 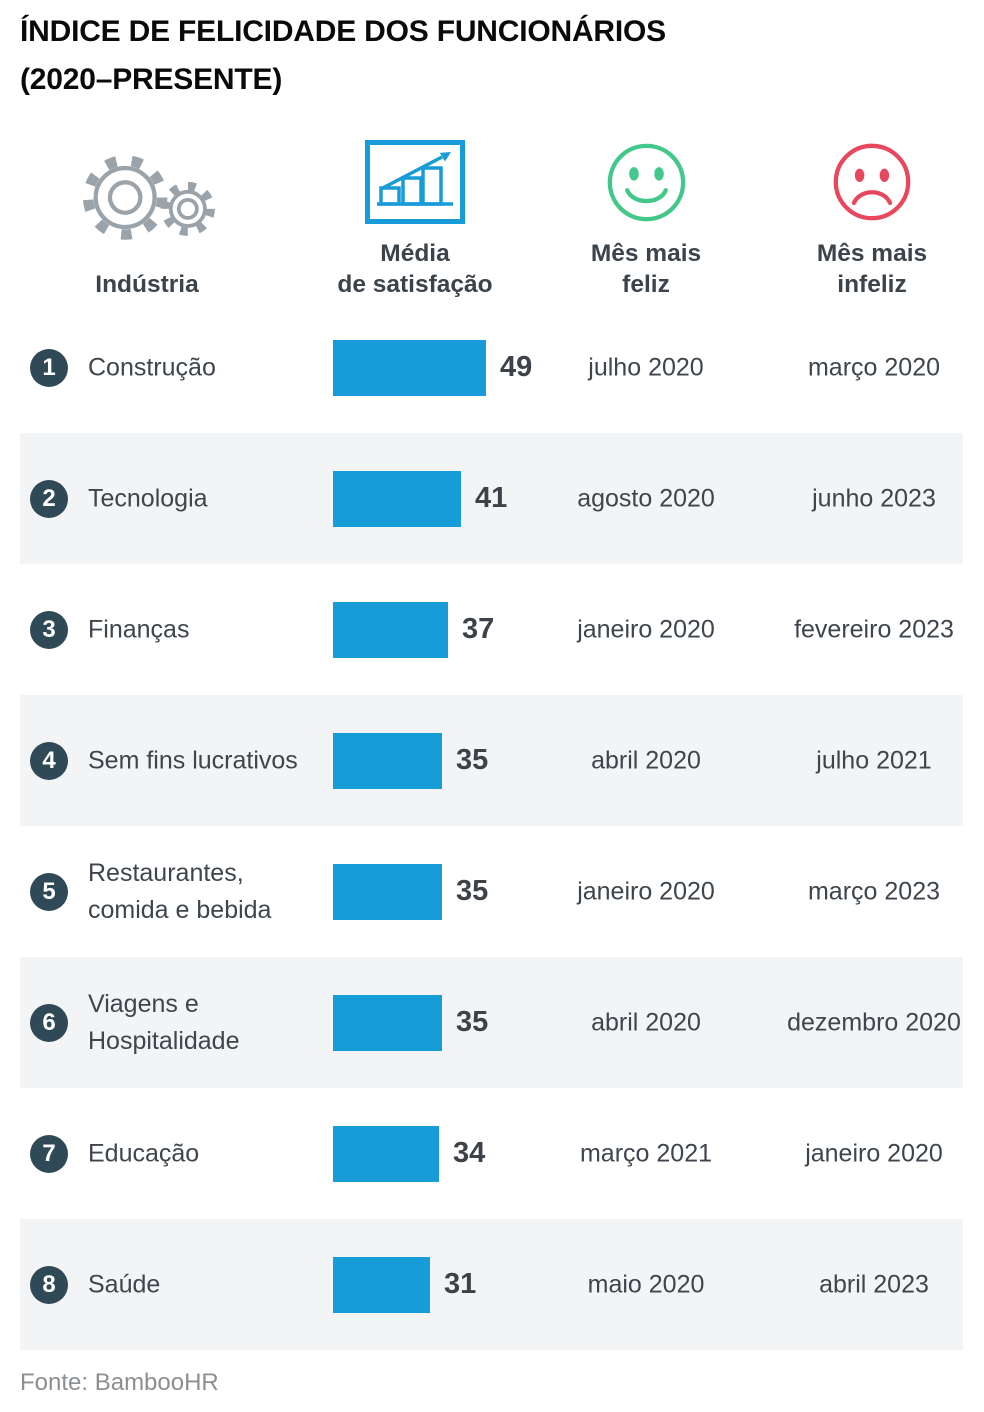 What do you see at coordinates (49, 1022) in the screenshot?
I see `rank-badge: 6` at bounding box center [49, 1022].